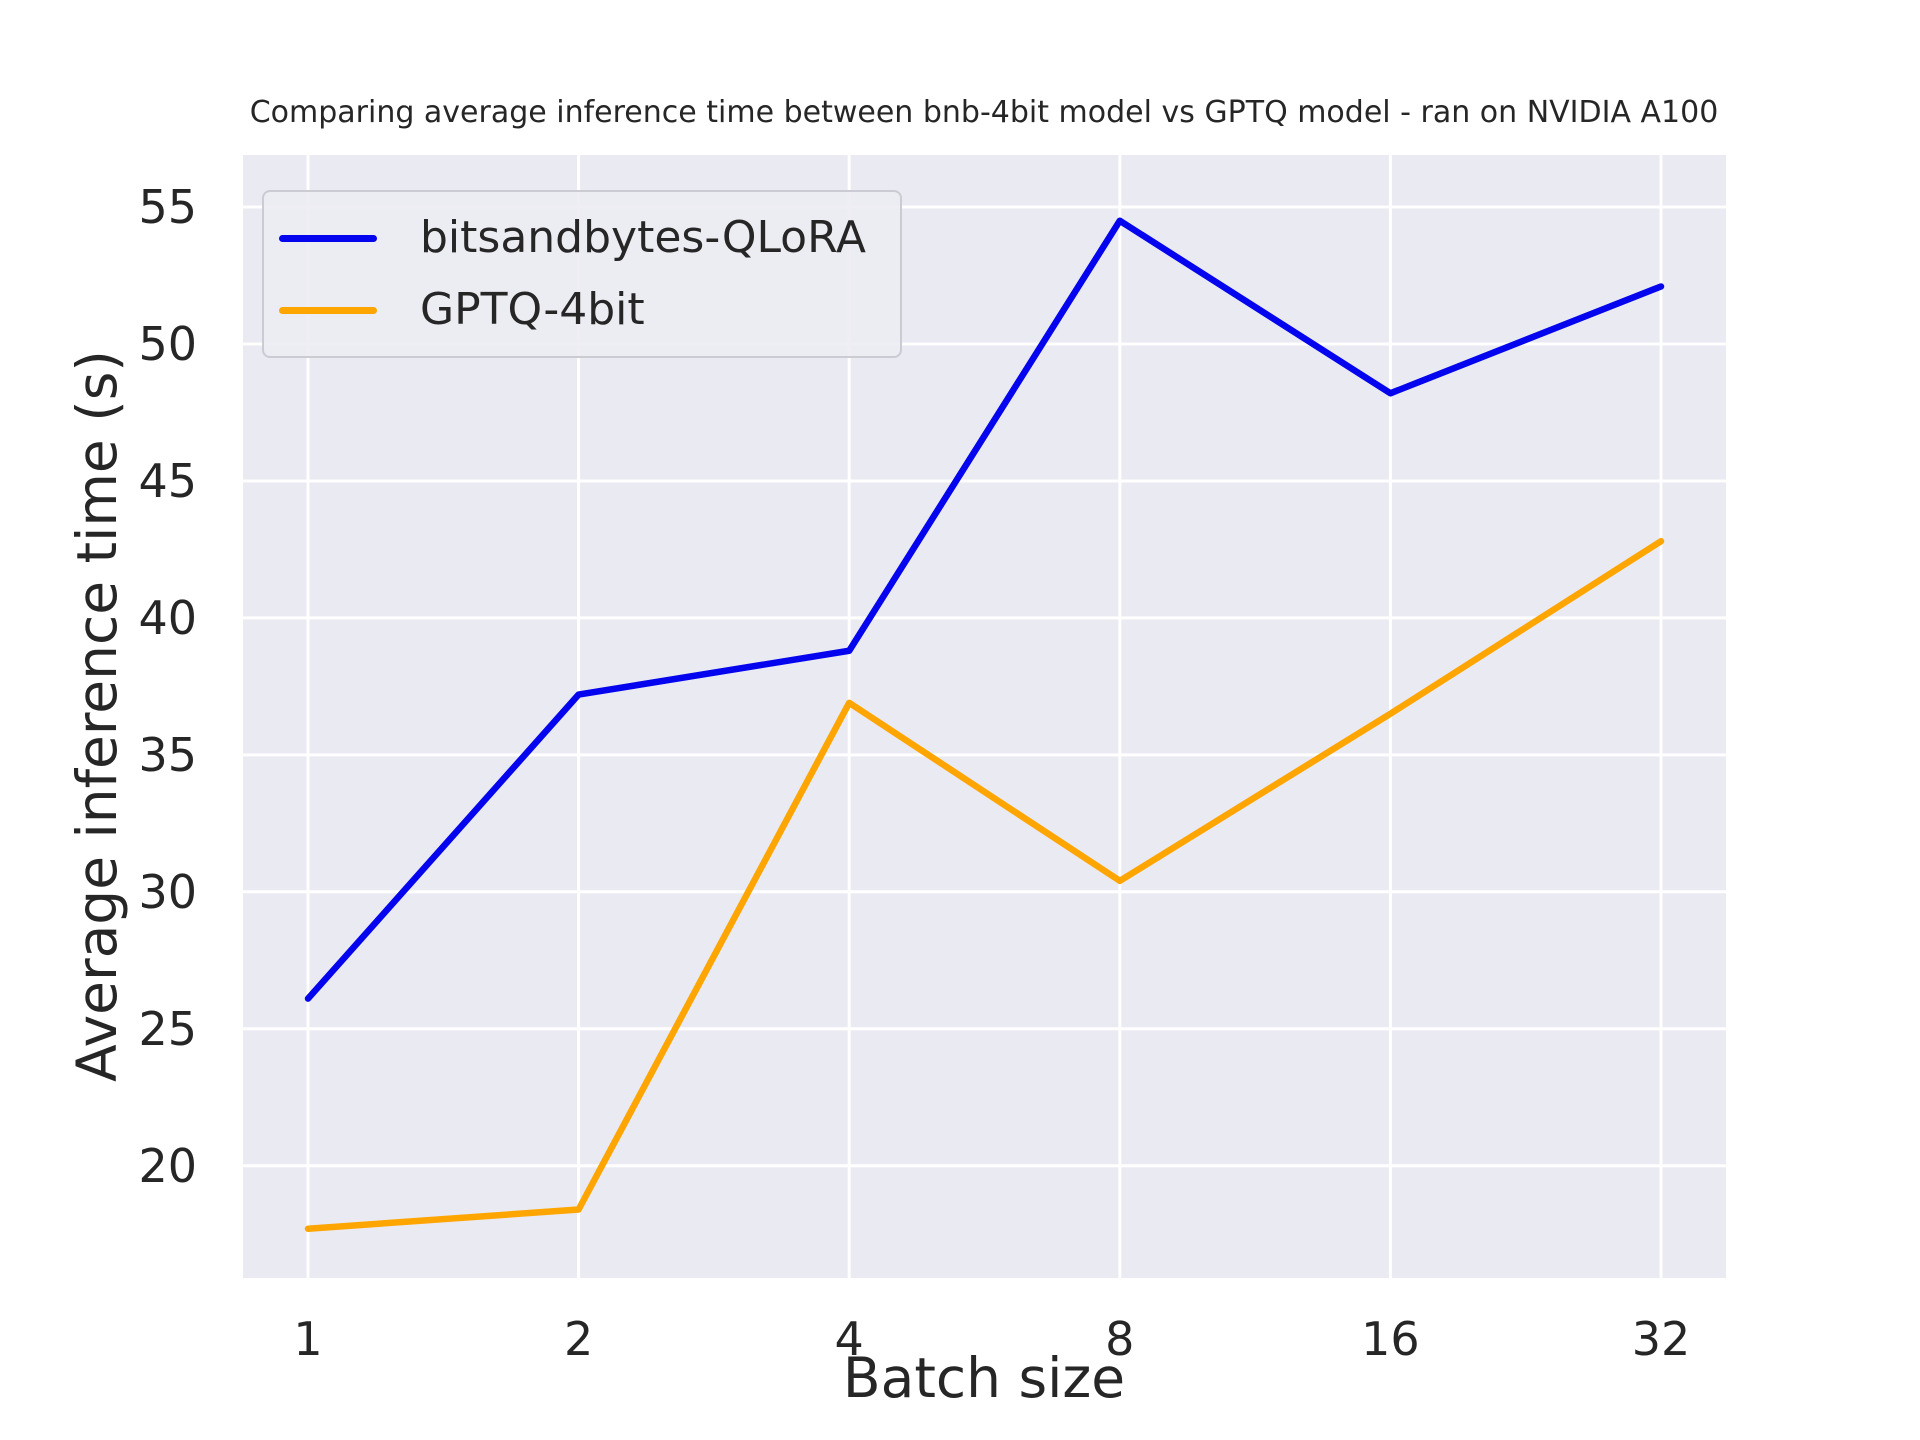 The width and height of the screenshot is (1920, 1440). I want to click on x-axis-label: Batch size, so click(984, 1378).